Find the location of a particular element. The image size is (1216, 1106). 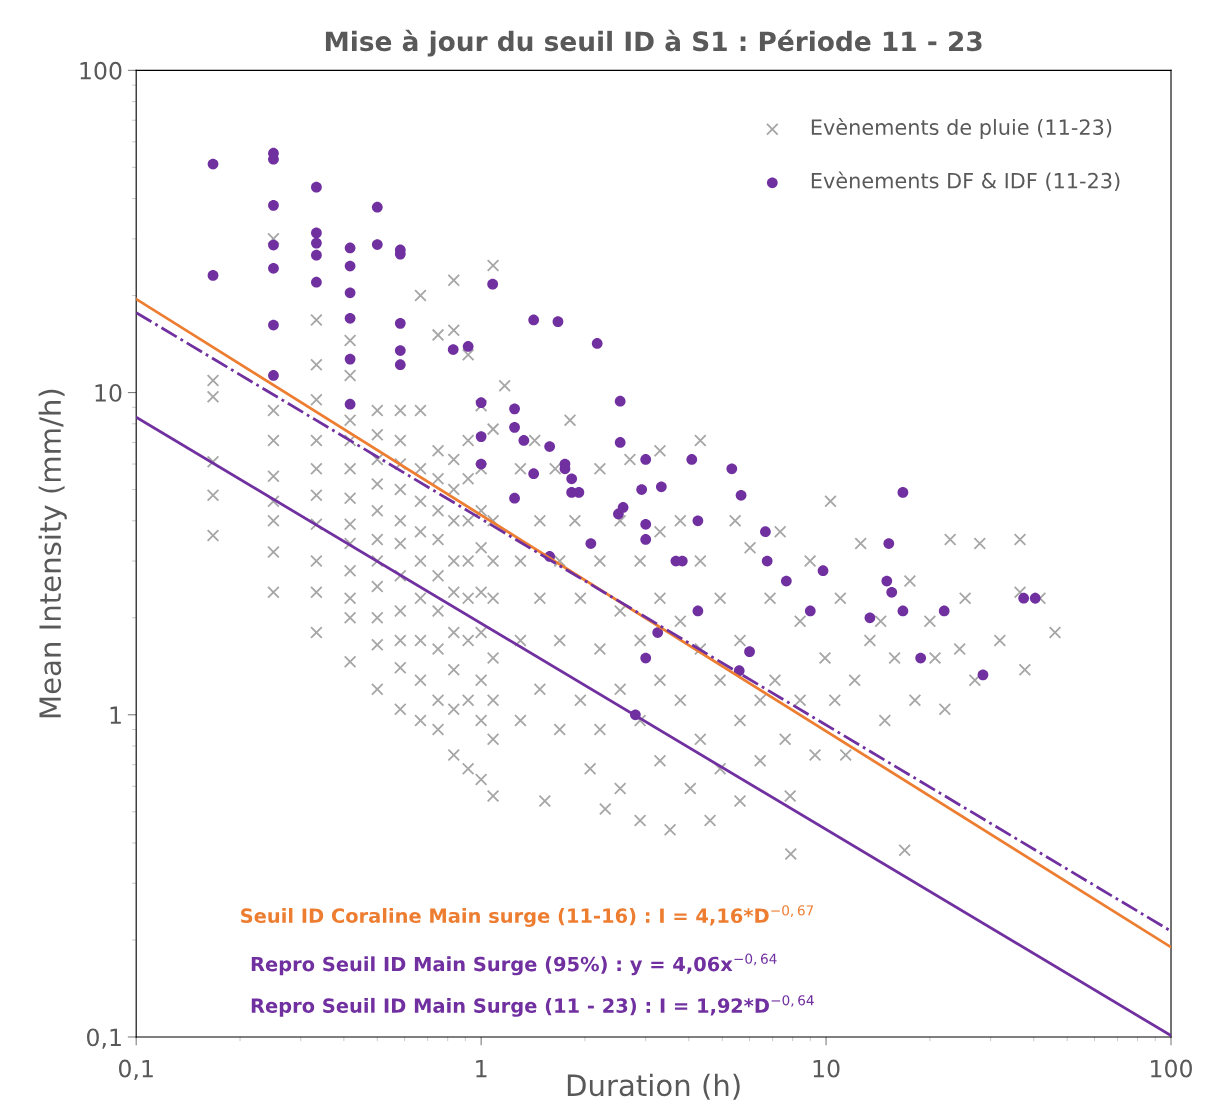

y-tick-label: 0,1 is located at coordinates (104, 1038).